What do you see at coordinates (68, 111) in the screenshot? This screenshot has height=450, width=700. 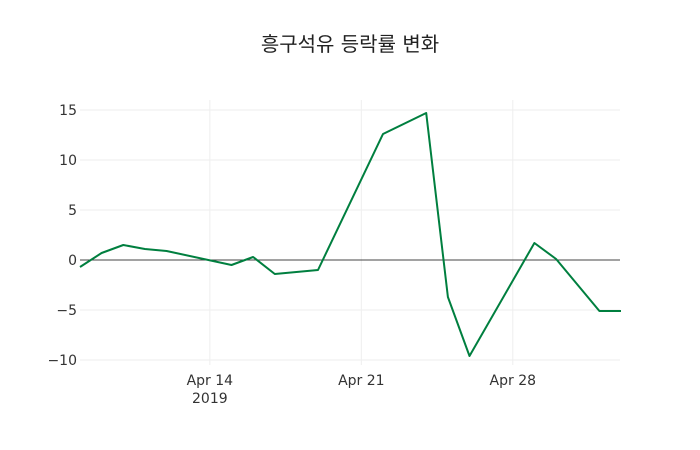 I see `y-tick-label: 15` at bounding box center [68, 111].